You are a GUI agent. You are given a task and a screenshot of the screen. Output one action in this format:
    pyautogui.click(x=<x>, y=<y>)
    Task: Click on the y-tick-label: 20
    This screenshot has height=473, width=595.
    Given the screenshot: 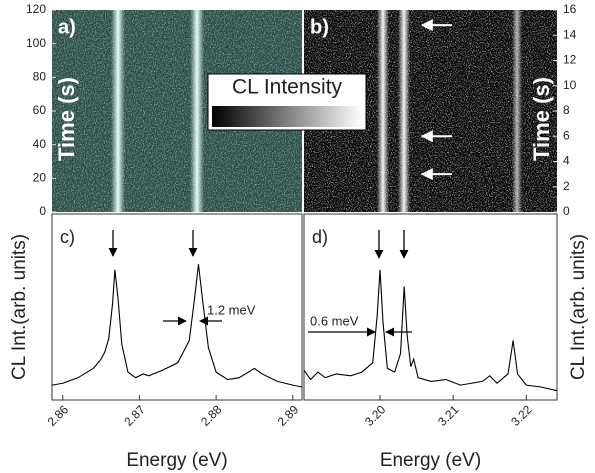 What is the action you would take?
    pyautogui.click(x=40, y=178)
    